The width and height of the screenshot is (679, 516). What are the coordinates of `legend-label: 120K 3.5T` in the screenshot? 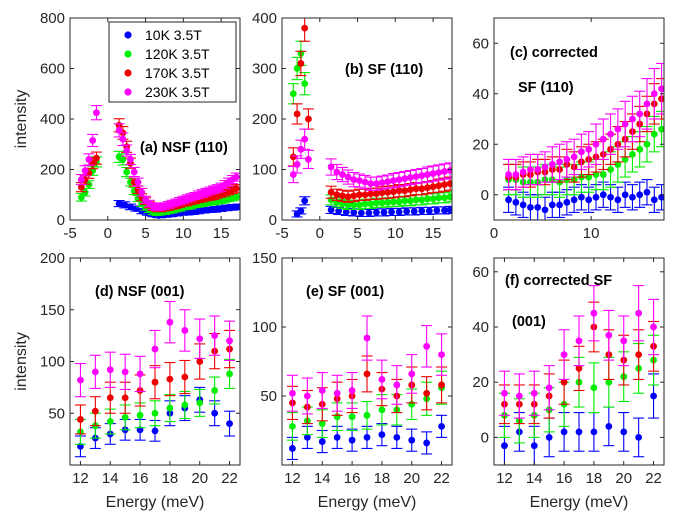 It's located at (177, 54).